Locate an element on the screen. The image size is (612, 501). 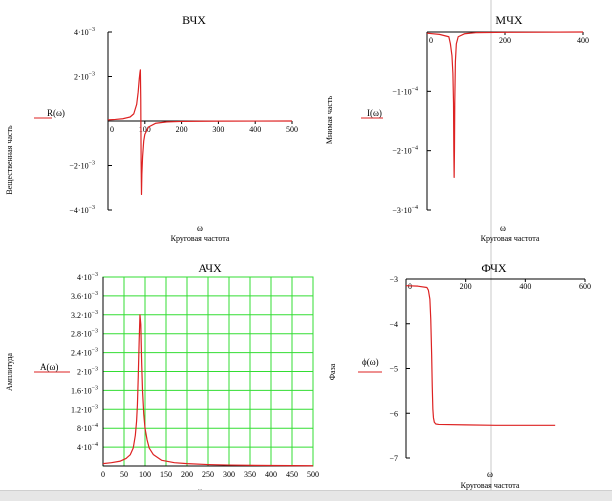
x-tick-label: 600 is located at coordinates (585, 286).